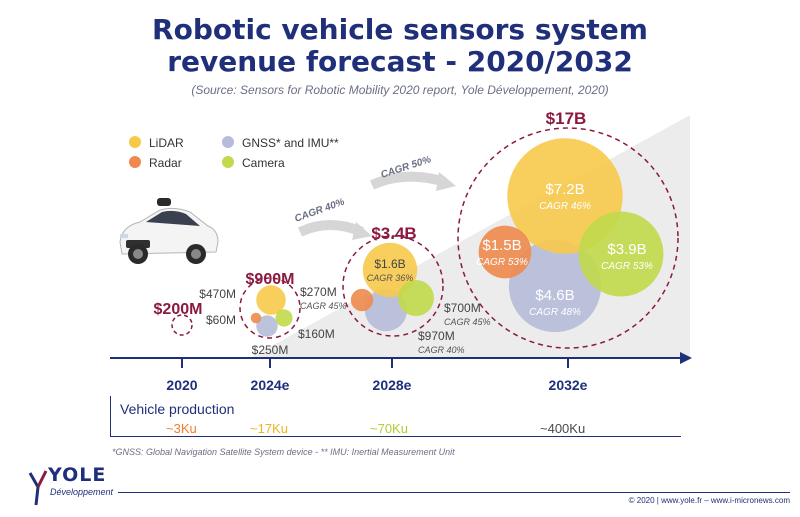 The image size is (800, 517). Describe the element at coordinates (400, 61) in the screenshot. I see `title-line-2: revenue forecast - 2020/2032` at that location.